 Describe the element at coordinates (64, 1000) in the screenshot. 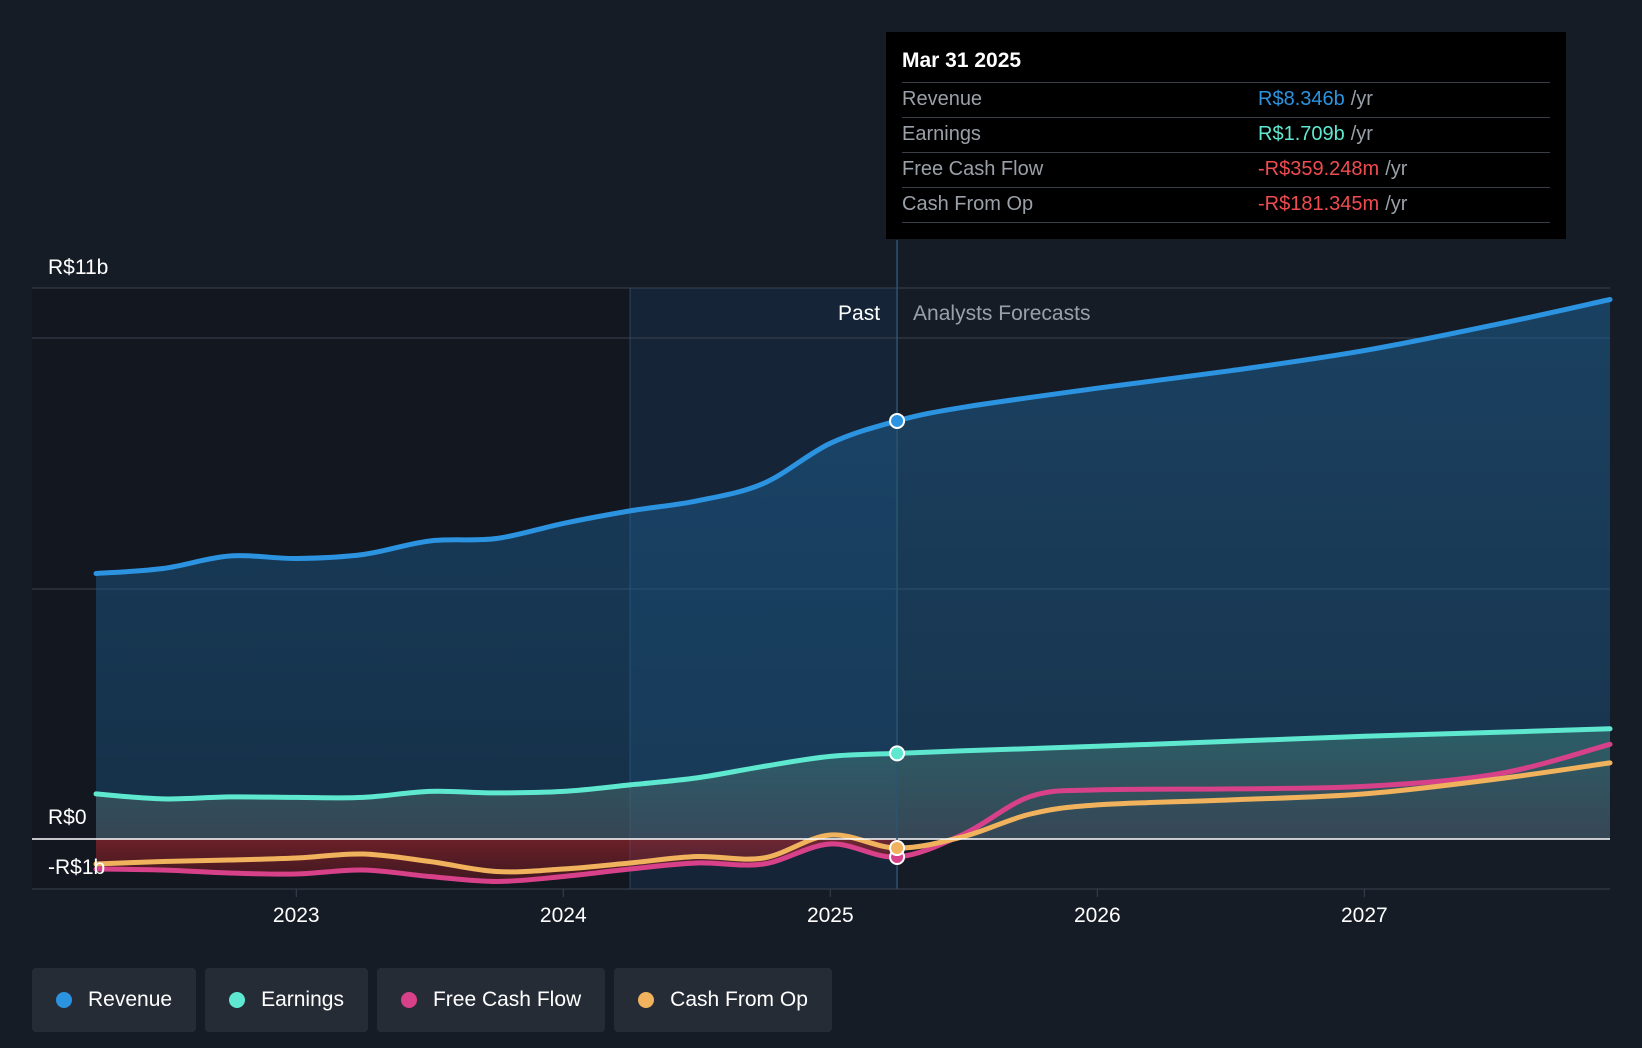

I see `revenue-dot-icon` at that location.